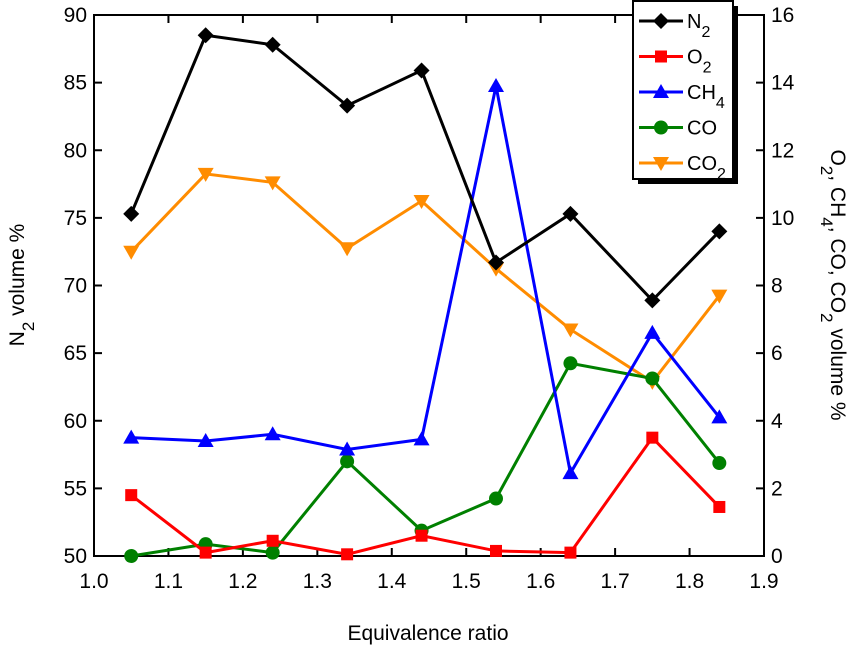 The height and width of the screenshot is (646, 850). What do you see at coordinates (75, 218) in the screenshot?
I see `y-left-tick-label: 75` at bounding box center [75, 218].